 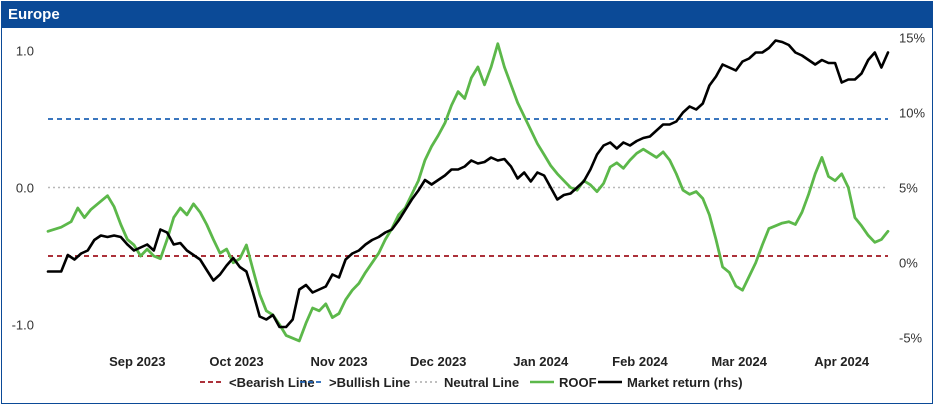 I want to click on legend-label: <Bearish Line, so click(x=272, y=382).